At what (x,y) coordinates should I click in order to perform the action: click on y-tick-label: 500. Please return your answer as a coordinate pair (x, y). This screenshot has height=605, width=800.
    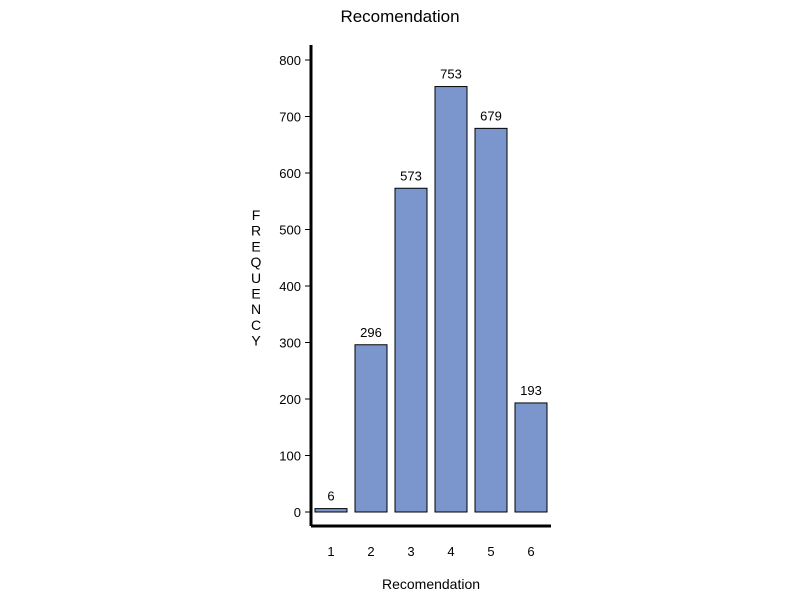
    Looking at the image, I should click on (290, 230).